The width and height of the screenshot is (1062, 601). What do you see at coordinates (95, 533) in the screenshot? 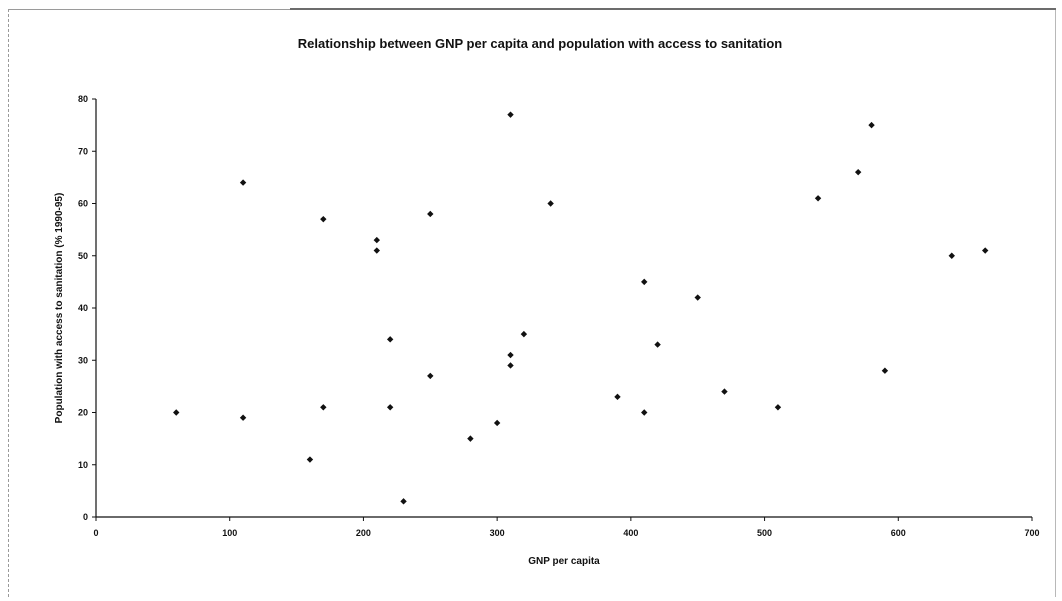
I see `x-tick-label: 0` at bounding box center [95, 533].